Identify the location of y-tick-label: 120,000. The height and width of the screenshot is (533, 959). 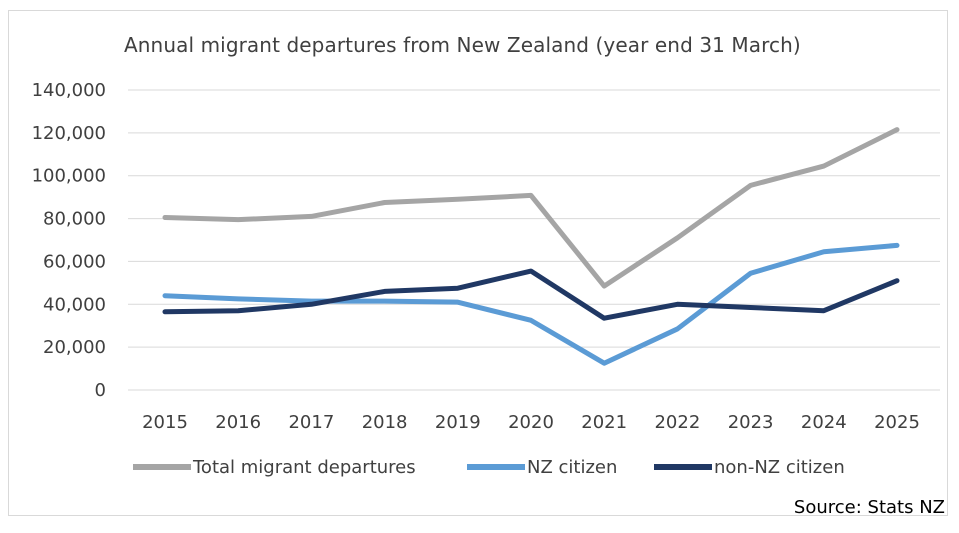
(69, 133).